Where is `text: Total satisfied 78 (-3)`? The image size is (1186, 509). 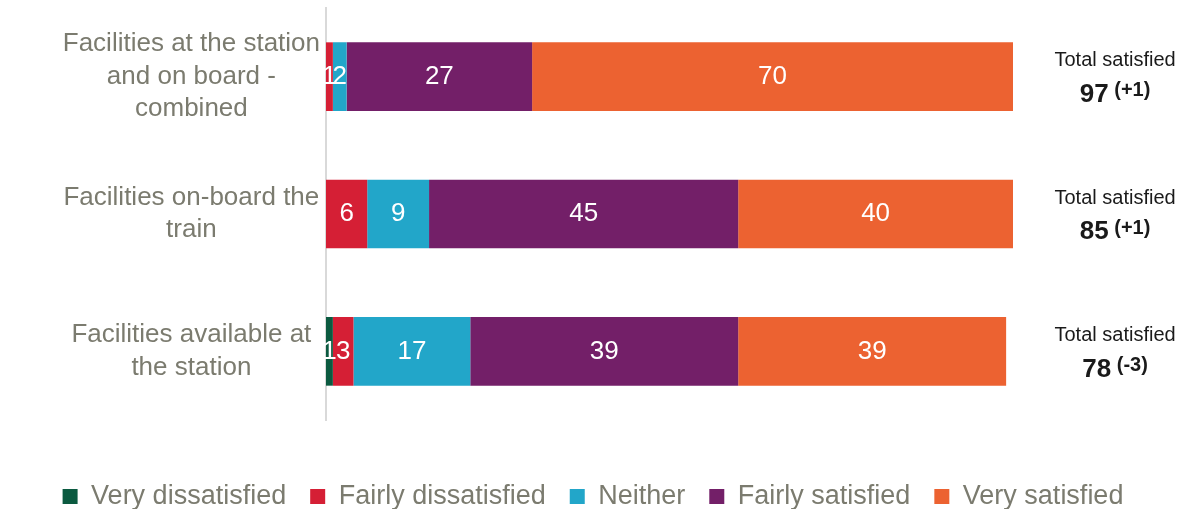 text: Total satisfied 78 (-3) is located at coordinates (1115, 352).